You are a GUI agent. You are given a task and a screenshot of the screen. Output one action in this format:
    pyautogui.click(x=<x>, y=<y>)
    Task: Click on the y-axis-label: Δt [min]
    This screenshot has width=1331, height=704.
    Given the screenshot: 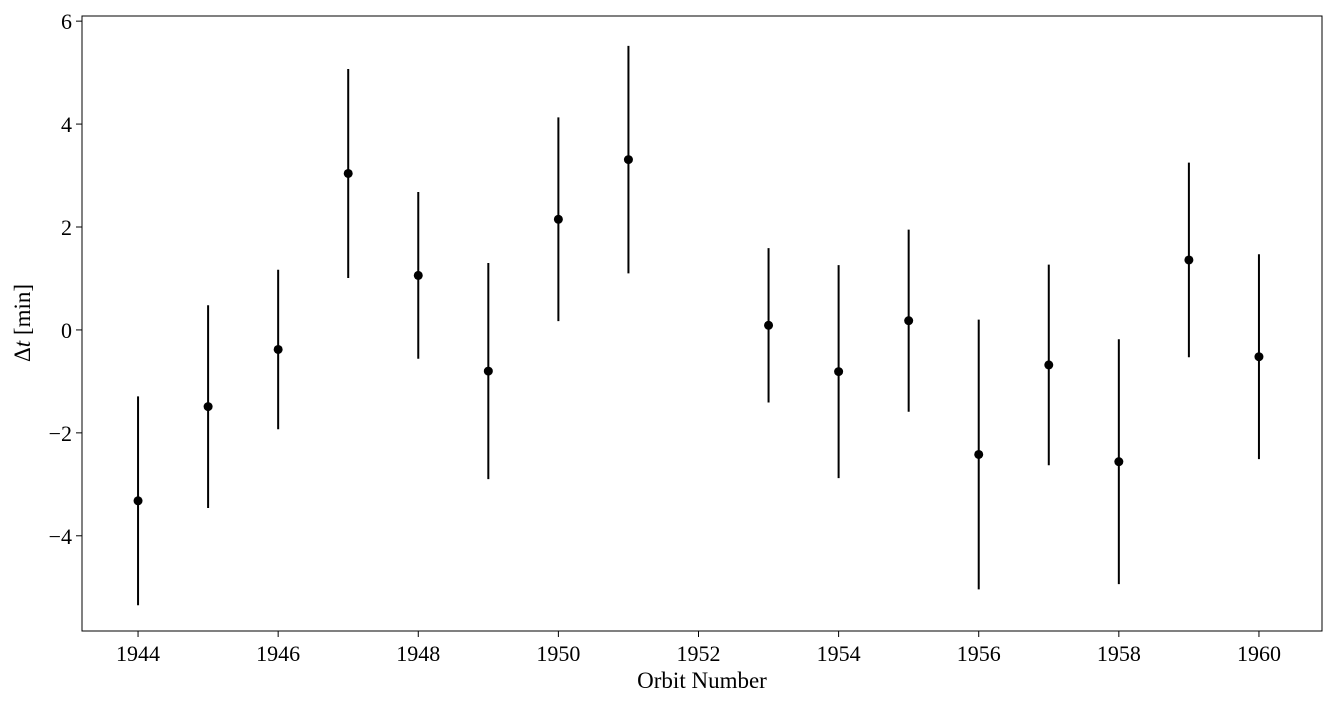 What is the action you would take?
    pyautogui.click(x=22, y=323)
    